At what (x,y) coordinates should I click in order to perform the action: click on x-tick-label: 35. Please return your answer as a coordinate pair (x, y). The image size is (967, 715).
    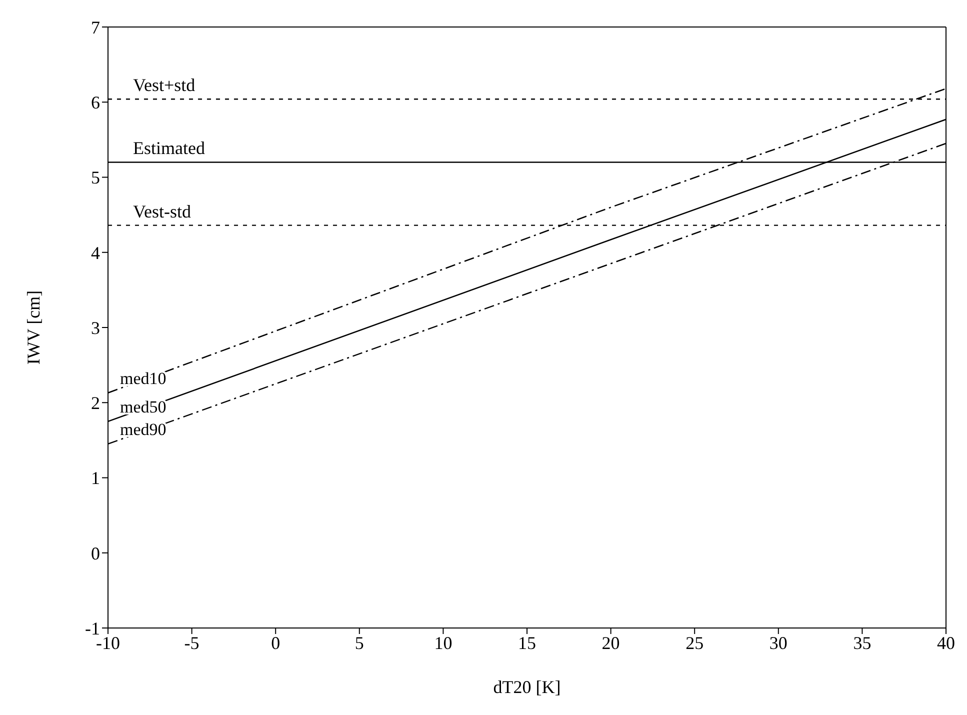
    Looking at the image, I should click on (862, 642).